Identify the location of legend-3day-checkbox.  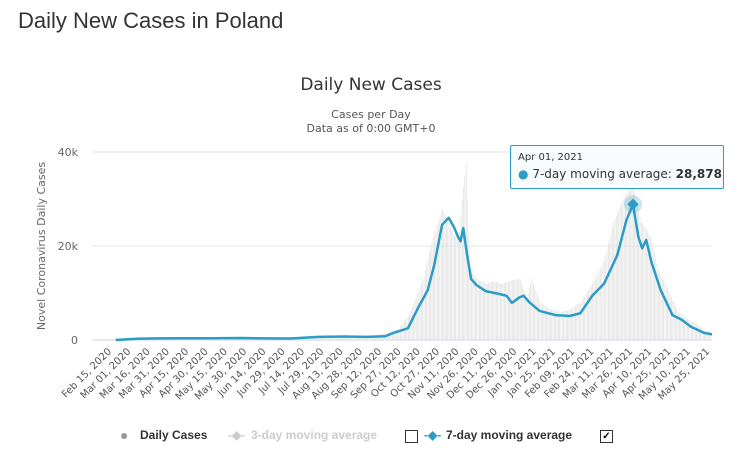
(411, 436).